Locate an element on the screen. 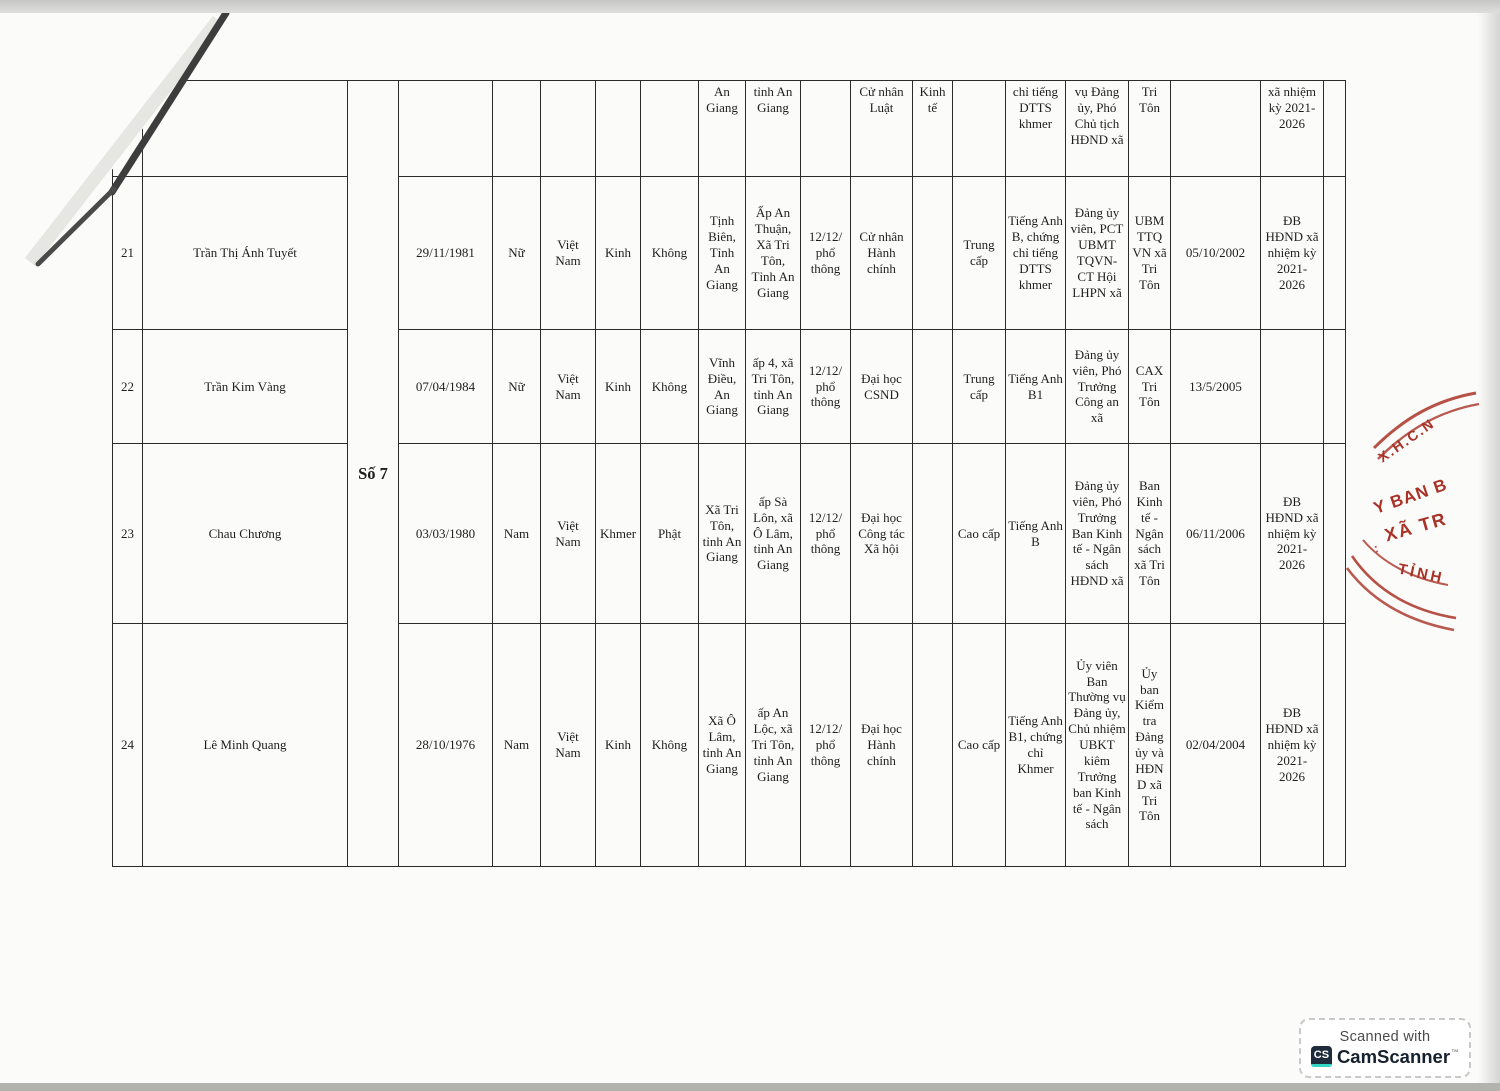  cell-language: Tiếng Anh B is located at coordinates (1035, 533).